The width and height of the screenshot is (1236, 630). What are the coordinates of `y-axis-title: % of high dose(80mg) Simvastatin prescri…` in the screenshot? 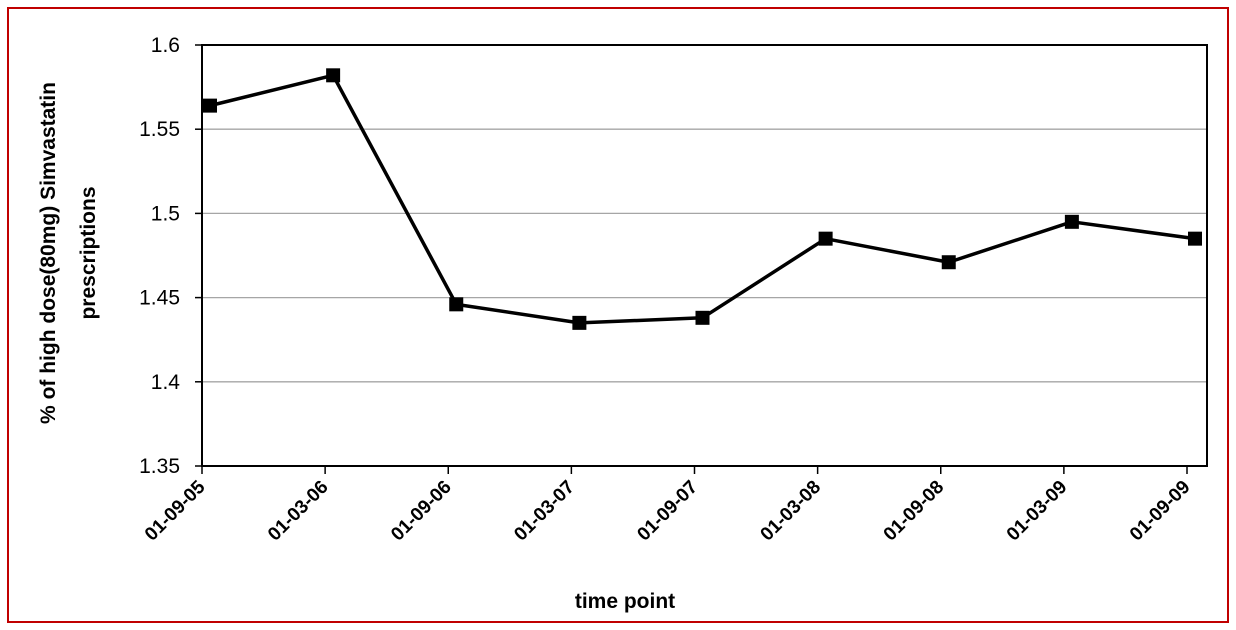 It's located at (68, 253).